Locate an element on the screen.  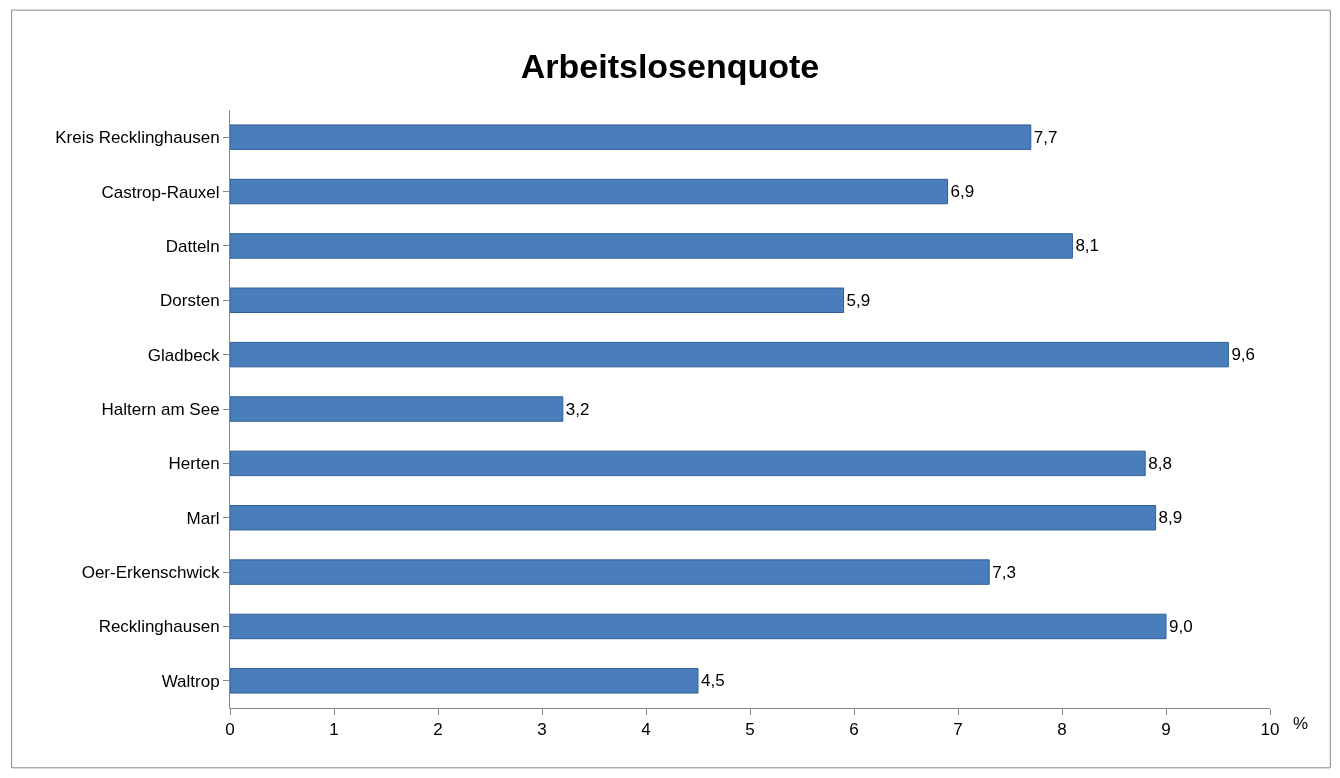
x-axis-title: % is located at coordinates (1301, 723).